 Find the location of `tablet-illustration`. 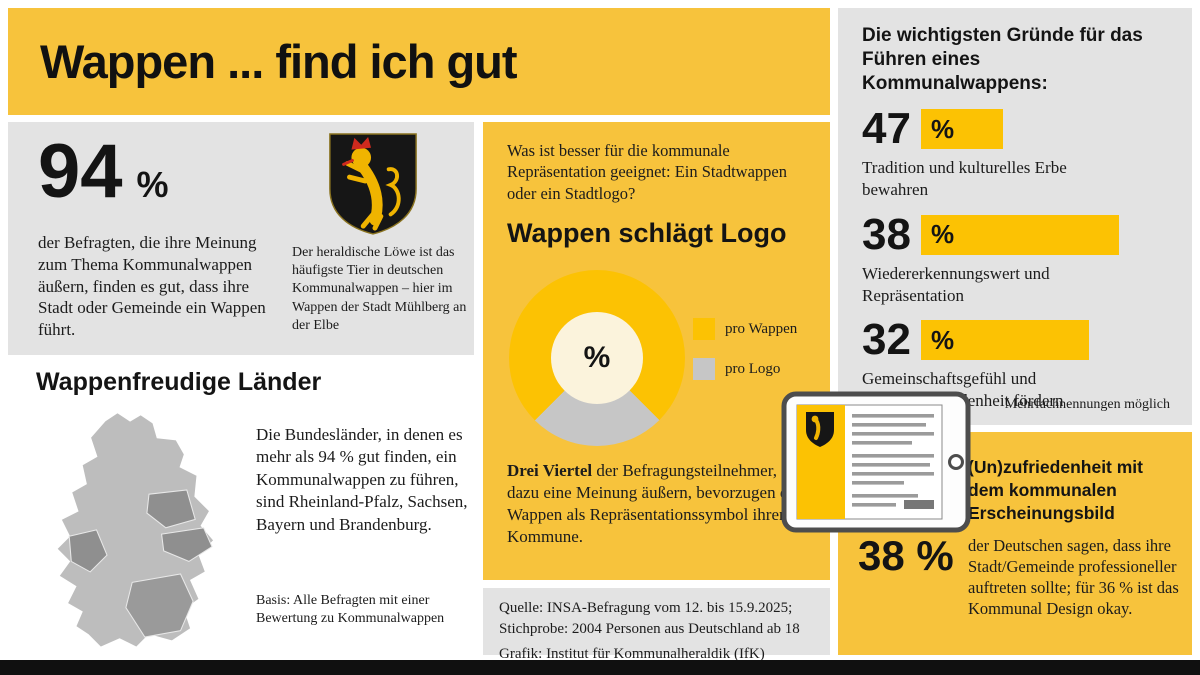

tablet-illustration is located at coordinates (876, 462).